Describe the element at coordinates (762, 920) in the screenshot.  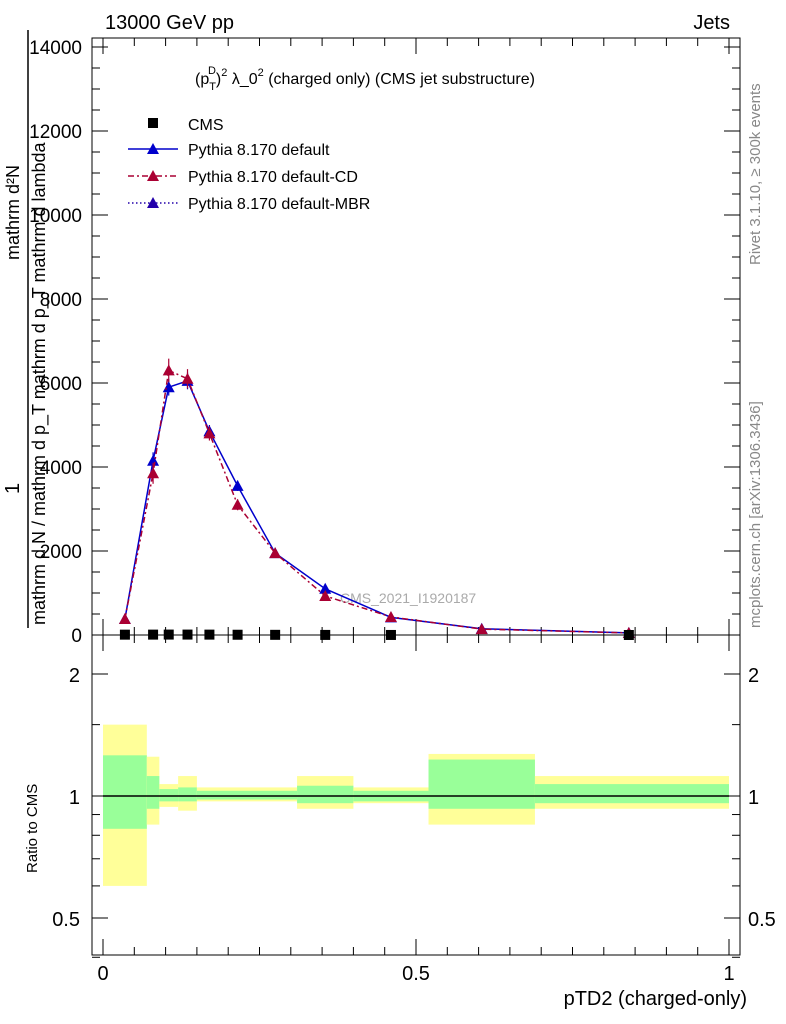
I see `ratio-y-tick-label-right: 0.5` at that location.